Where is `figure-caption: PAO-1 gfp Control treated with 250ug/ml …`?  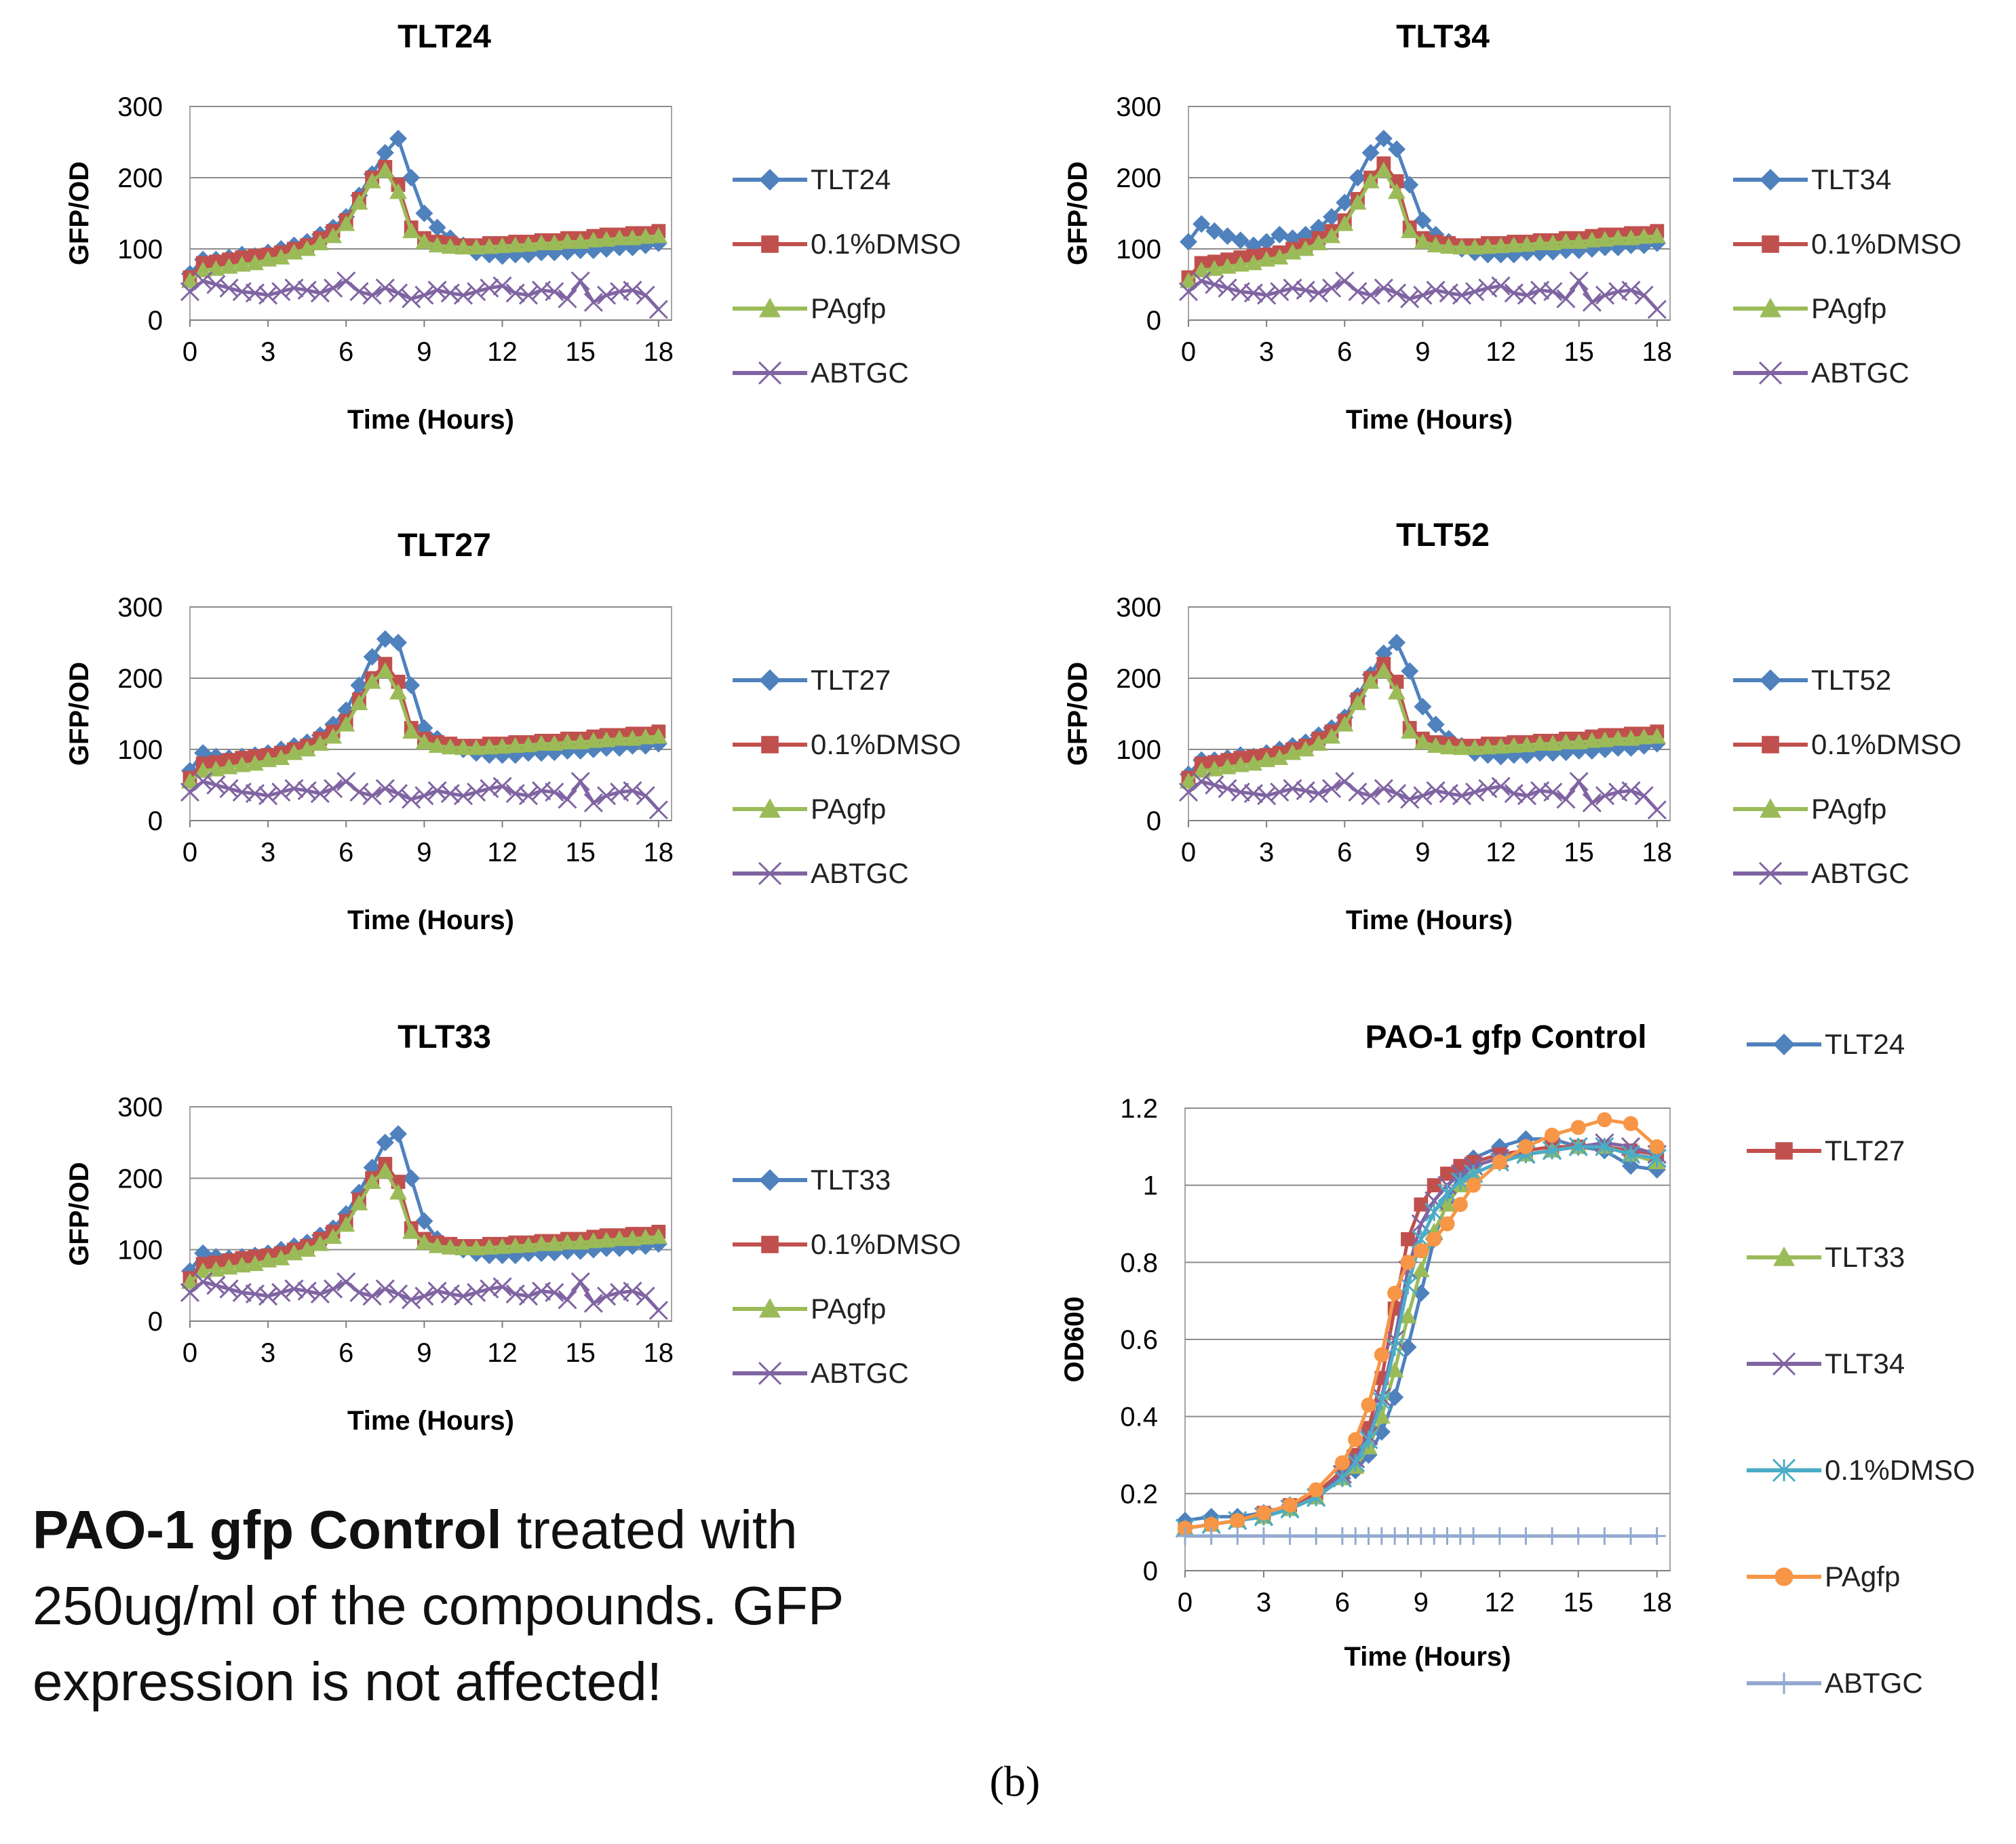
figure-caption: PAO-1 gfp Control treated with 250ug/ml … is located at coordinates (457, 1606).